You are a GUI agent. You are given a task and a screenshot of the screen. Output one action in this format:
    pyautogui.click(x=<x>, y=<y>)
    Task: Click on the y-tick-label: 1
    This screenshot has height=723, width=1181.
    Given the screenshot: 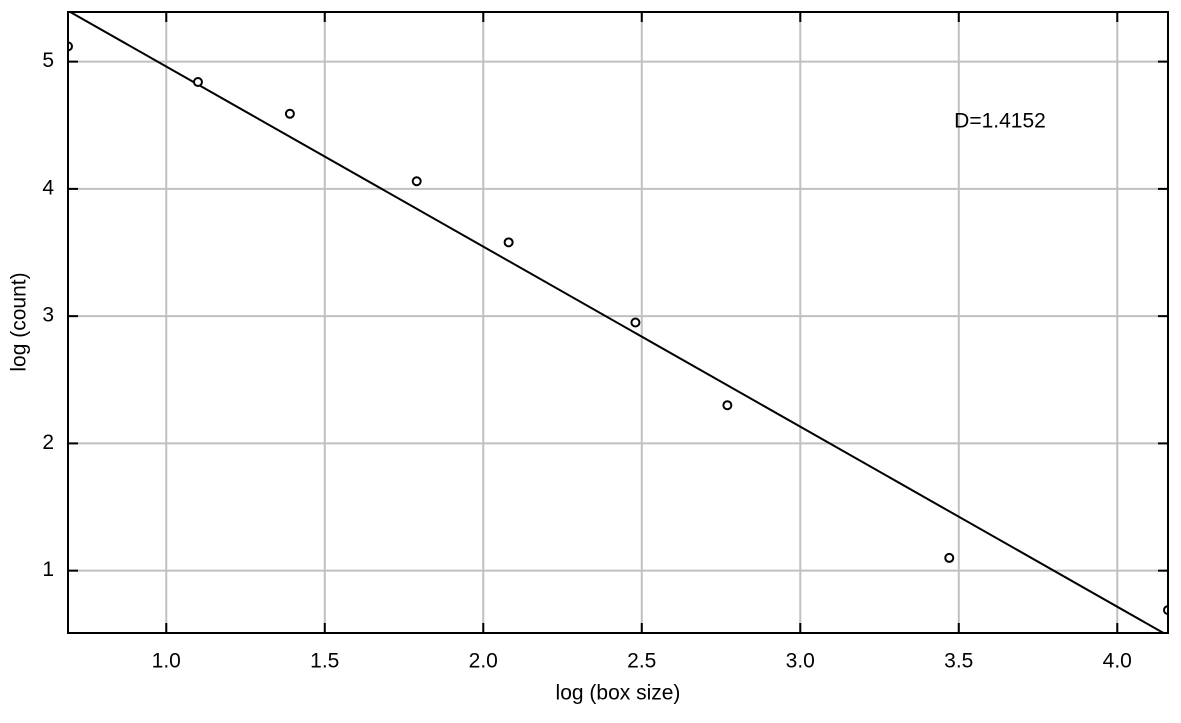 What is the action you would take?
    pyautogui.click(x=48, y=569)
    